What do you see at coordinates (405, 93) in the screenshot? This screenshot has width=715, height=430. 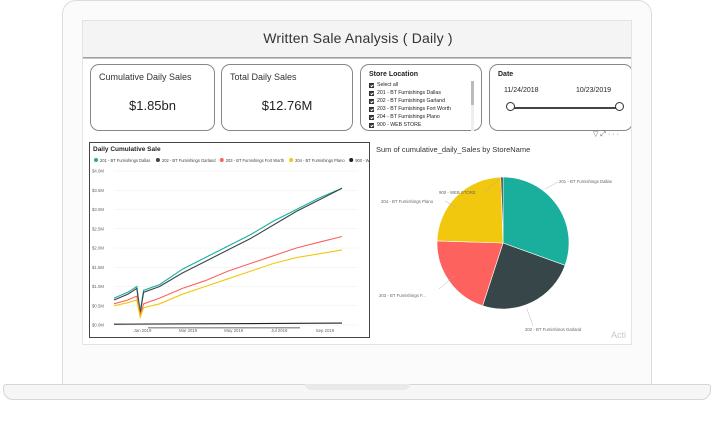 I see `slicer-option-201: 201 - BT Furnishings Dallas` at bounding box center [405, 93].